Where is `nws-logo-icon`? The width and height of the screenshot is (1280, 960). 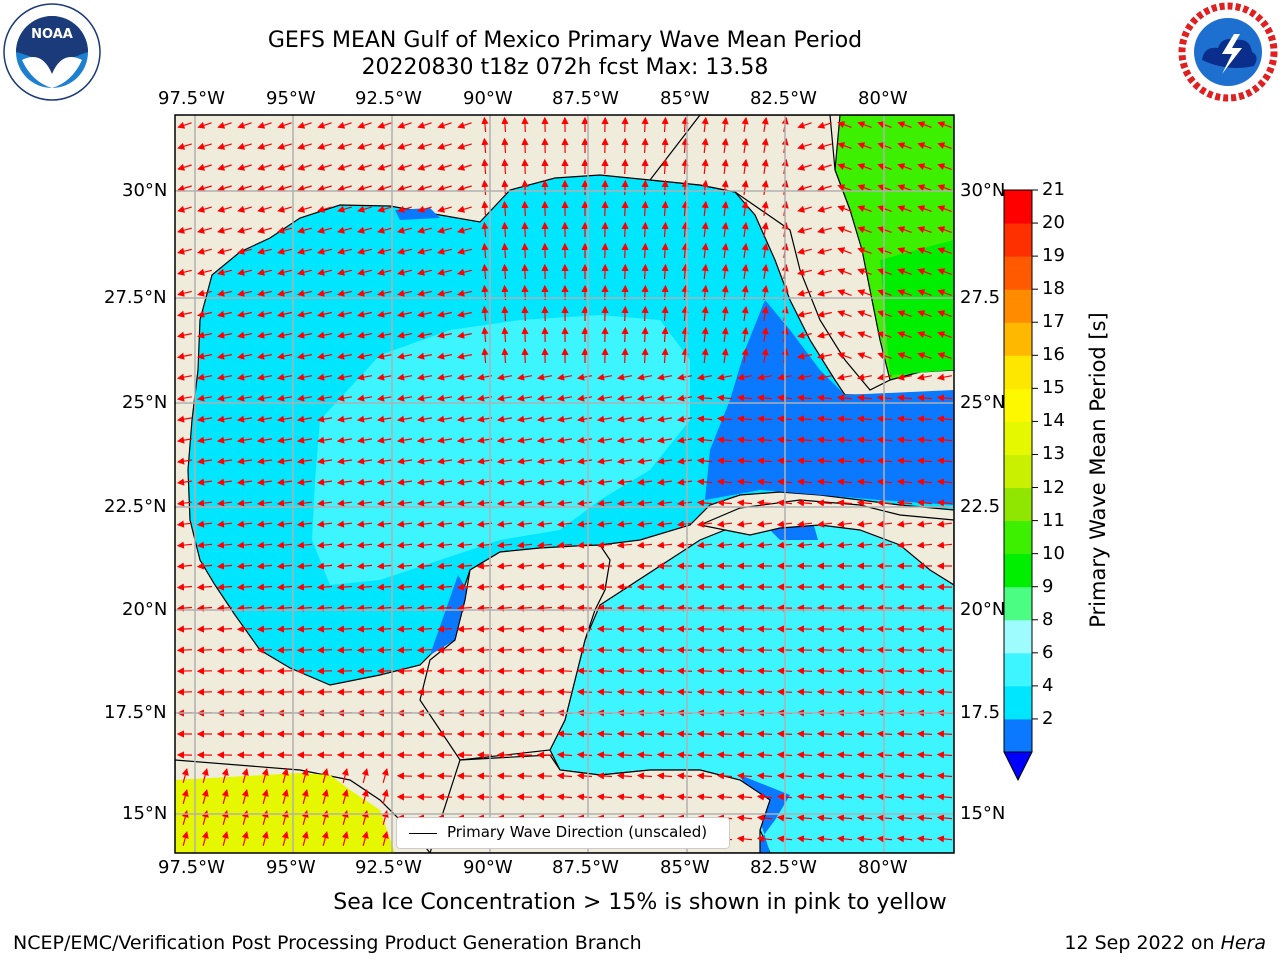 nws-logo-icon is located at coordinates (1228, 52).